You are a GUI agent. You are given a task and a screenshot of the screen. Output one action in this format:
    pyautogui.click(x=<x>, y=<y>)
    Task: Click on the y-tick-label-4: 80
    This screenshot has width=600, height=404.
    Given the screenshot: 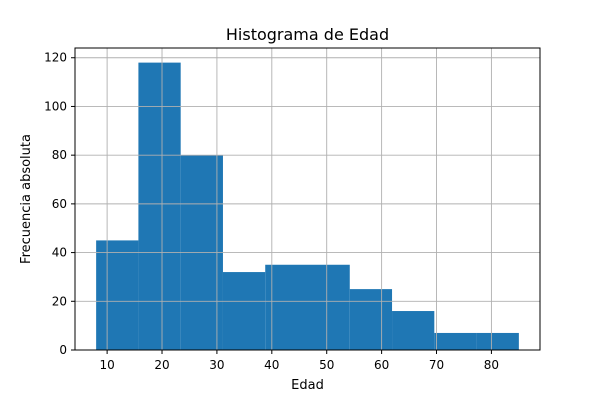 What is the action you would take?
    pyautogui.click(x=59, y=155)
    